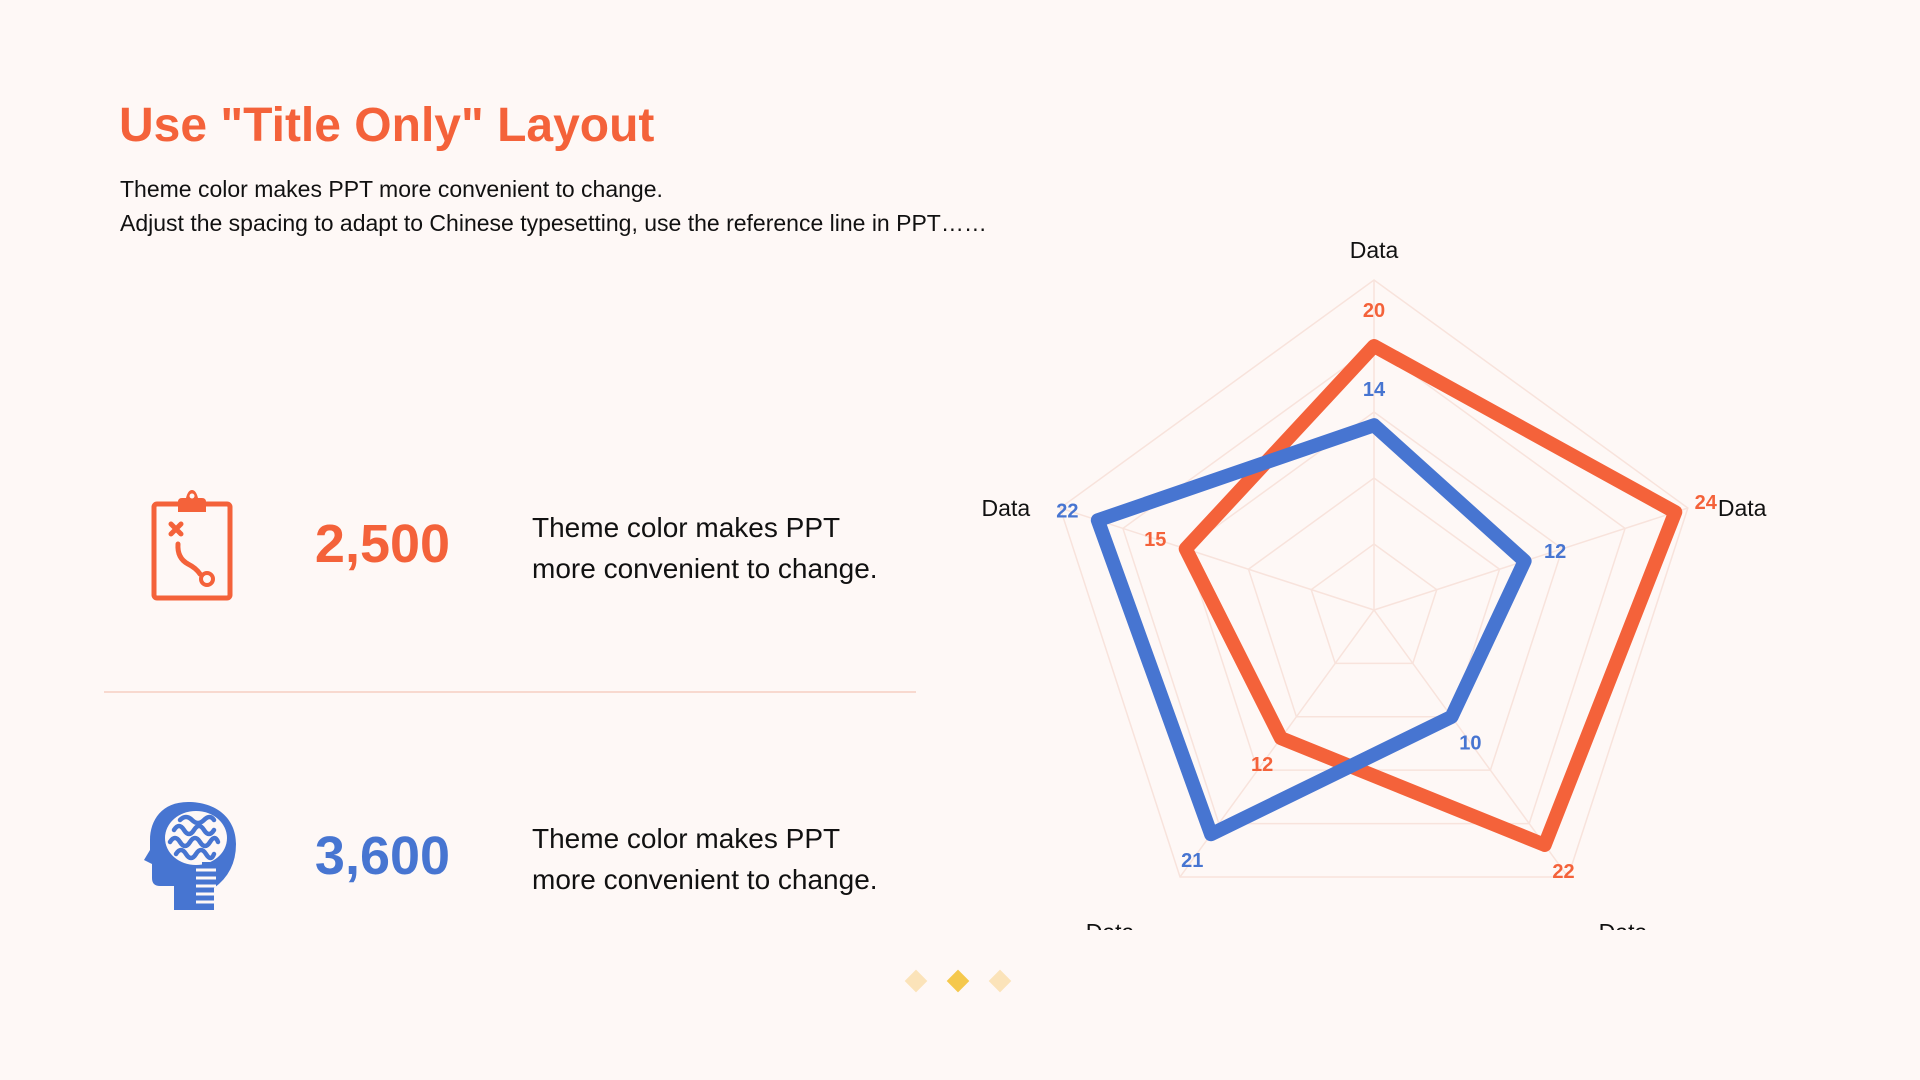 This screenshot has width=1920, height=1080. Describe the element at coordinates (1374, 390) in the screenshot. I see `radar-data-label: 14` at that location.